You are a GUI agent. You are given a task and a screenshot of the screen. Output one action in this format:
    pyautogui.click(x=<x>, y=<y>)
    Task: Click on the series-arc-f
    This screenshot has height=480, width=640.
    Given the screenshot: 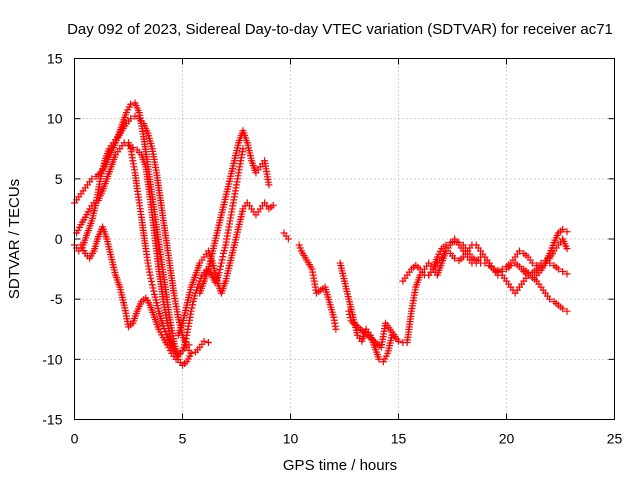 What is the action you would take?
    pyautogui.click(x=225, y=269)
    